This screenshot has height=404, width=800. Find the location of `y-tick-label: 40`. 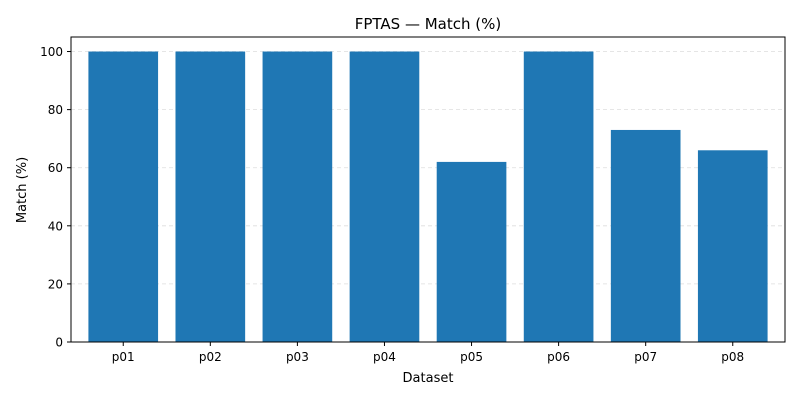

y-tick-label: 40 is located at coordinates (55, 226).